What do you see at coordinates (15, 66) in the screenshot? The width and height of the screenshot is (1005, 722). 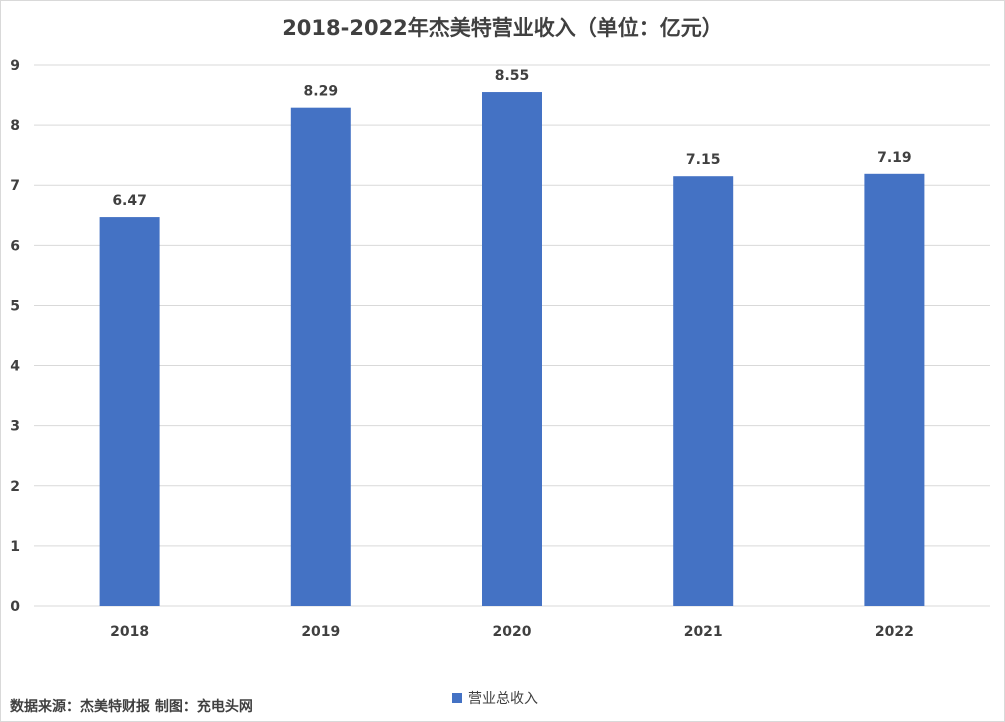 I see `y-tick-label-9: 9` at bounding box center [15, 66].